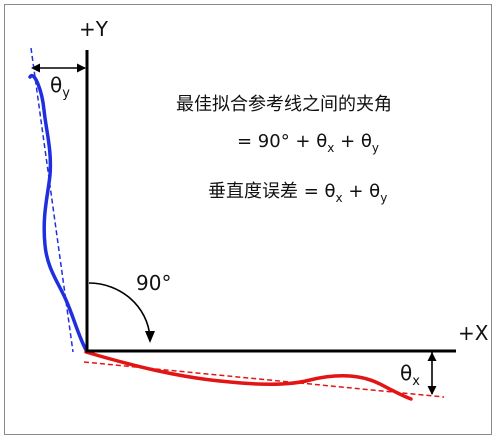 This screenshot has width=496, height=439. I want to click on annotation-line-1: 最佳拟合参考线之间的夹角, so click(284, 104).